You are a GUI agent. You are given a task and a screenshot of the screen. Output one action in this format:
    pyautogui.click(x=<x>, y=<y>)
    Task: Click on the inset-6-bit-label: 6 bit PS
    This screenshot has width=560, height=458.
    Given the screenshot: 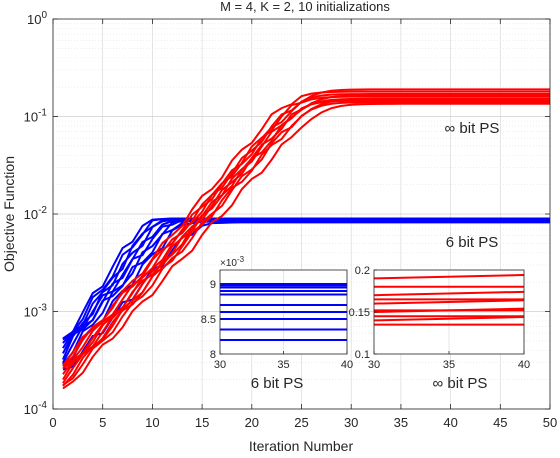 What is the action you would take?
    pyautogui.click(x=277, y=383)
    